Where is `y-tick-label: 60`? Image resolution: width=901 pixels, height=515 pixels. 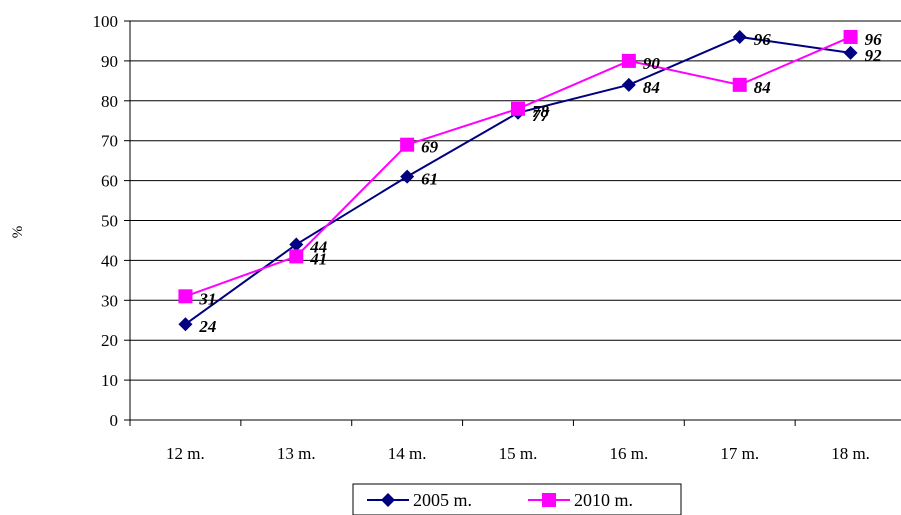 y-tick-label: 60 is located at coordinates (109, 181).